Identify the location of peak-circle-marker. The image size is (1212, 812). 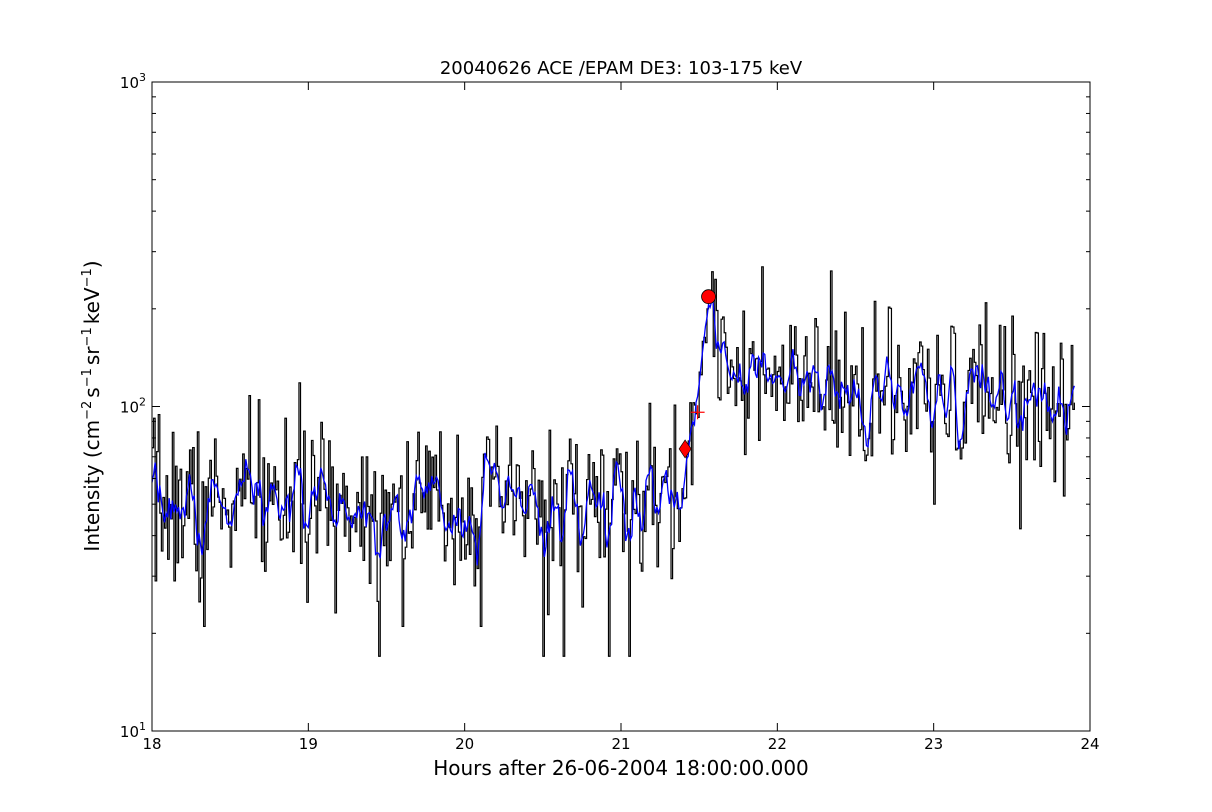
(708, 297).